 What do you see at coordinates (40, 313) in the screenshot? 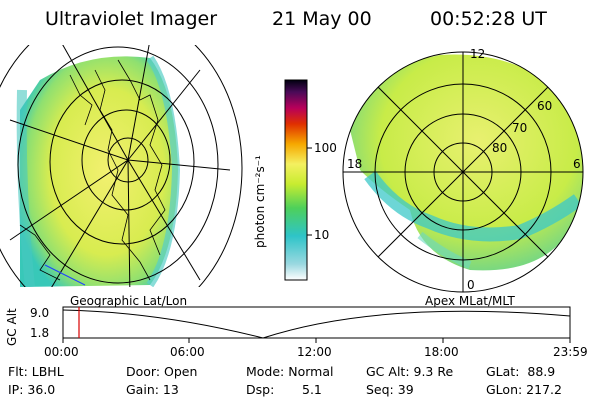
I see `altitude-ytick-9: 9.0` at bounding box center [40, 313].